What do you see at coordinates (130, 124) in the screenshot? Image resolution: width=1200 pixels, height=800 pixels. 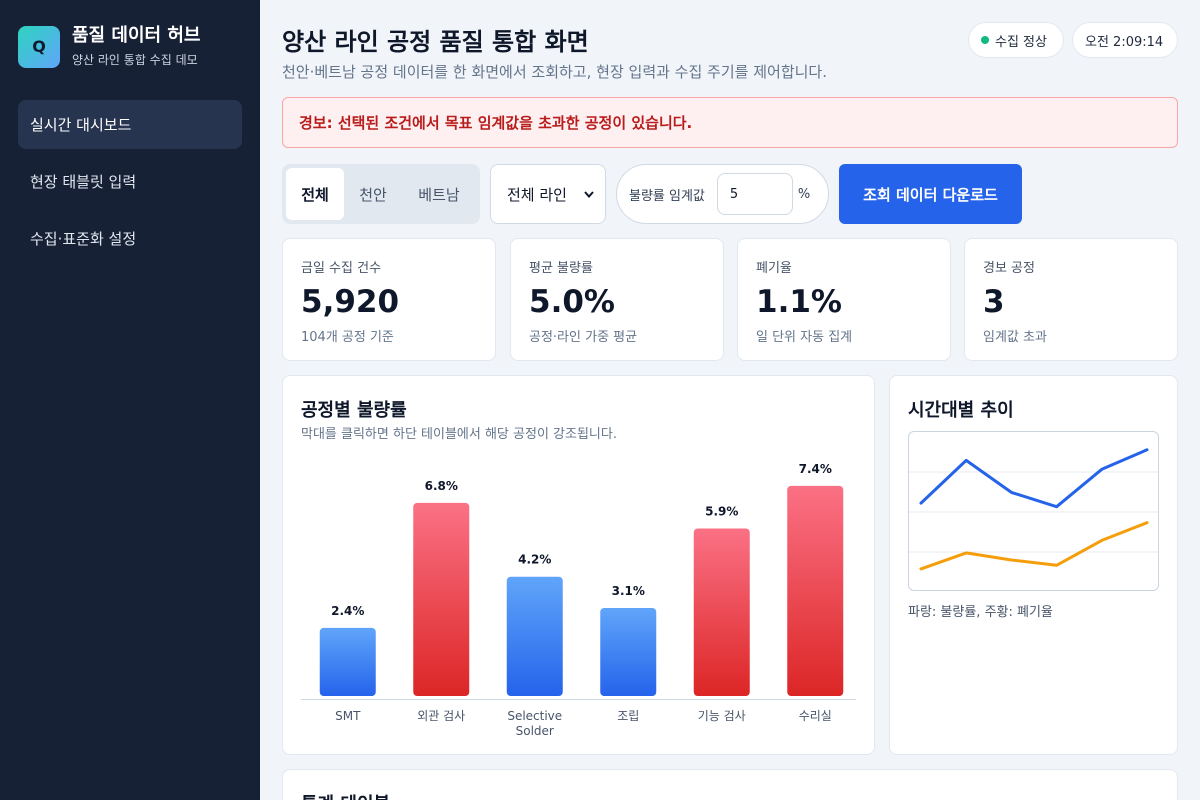 I see `sidebar-item-dashboard: 실시간 대시보드` at bounding box center [130, 124].